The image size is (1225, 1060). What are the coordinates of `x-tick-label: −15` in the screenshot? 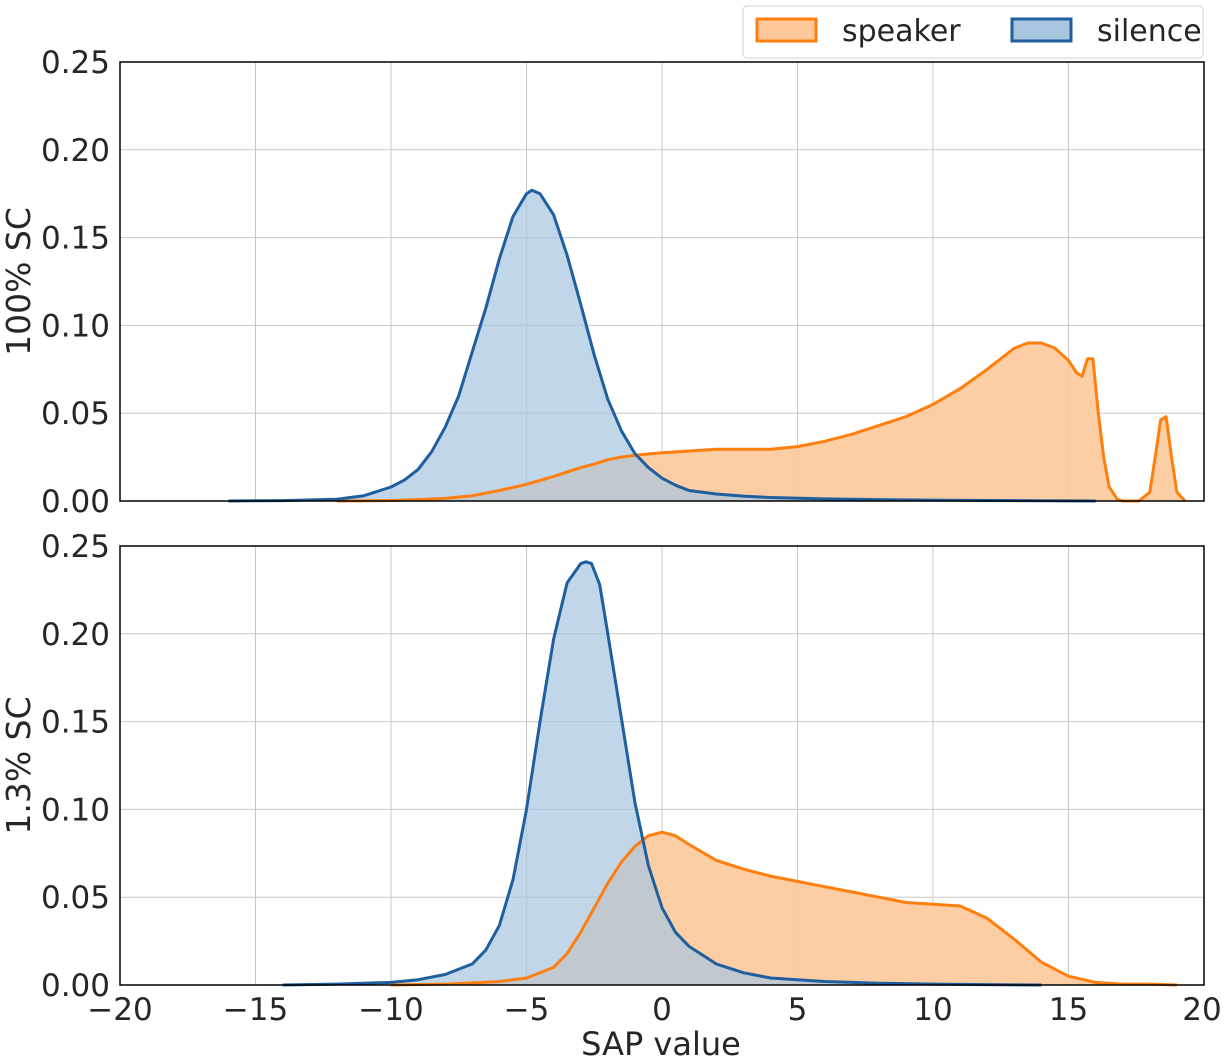 It's located at (255, 1010).